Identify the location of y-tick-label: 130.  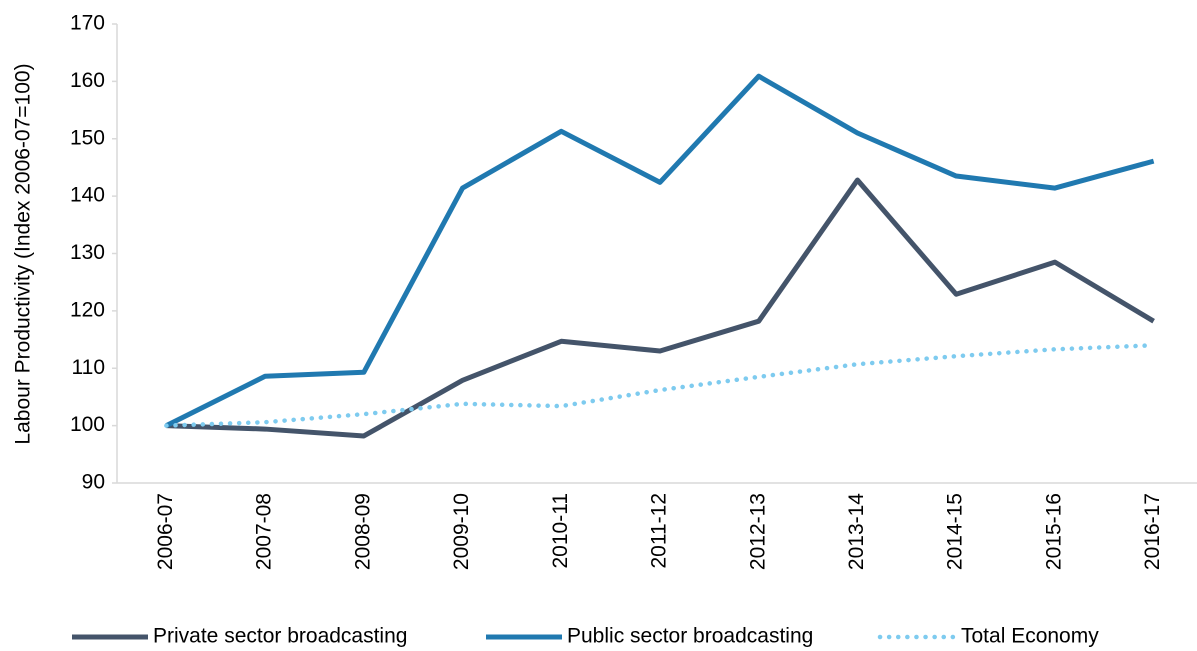
(87, 252).